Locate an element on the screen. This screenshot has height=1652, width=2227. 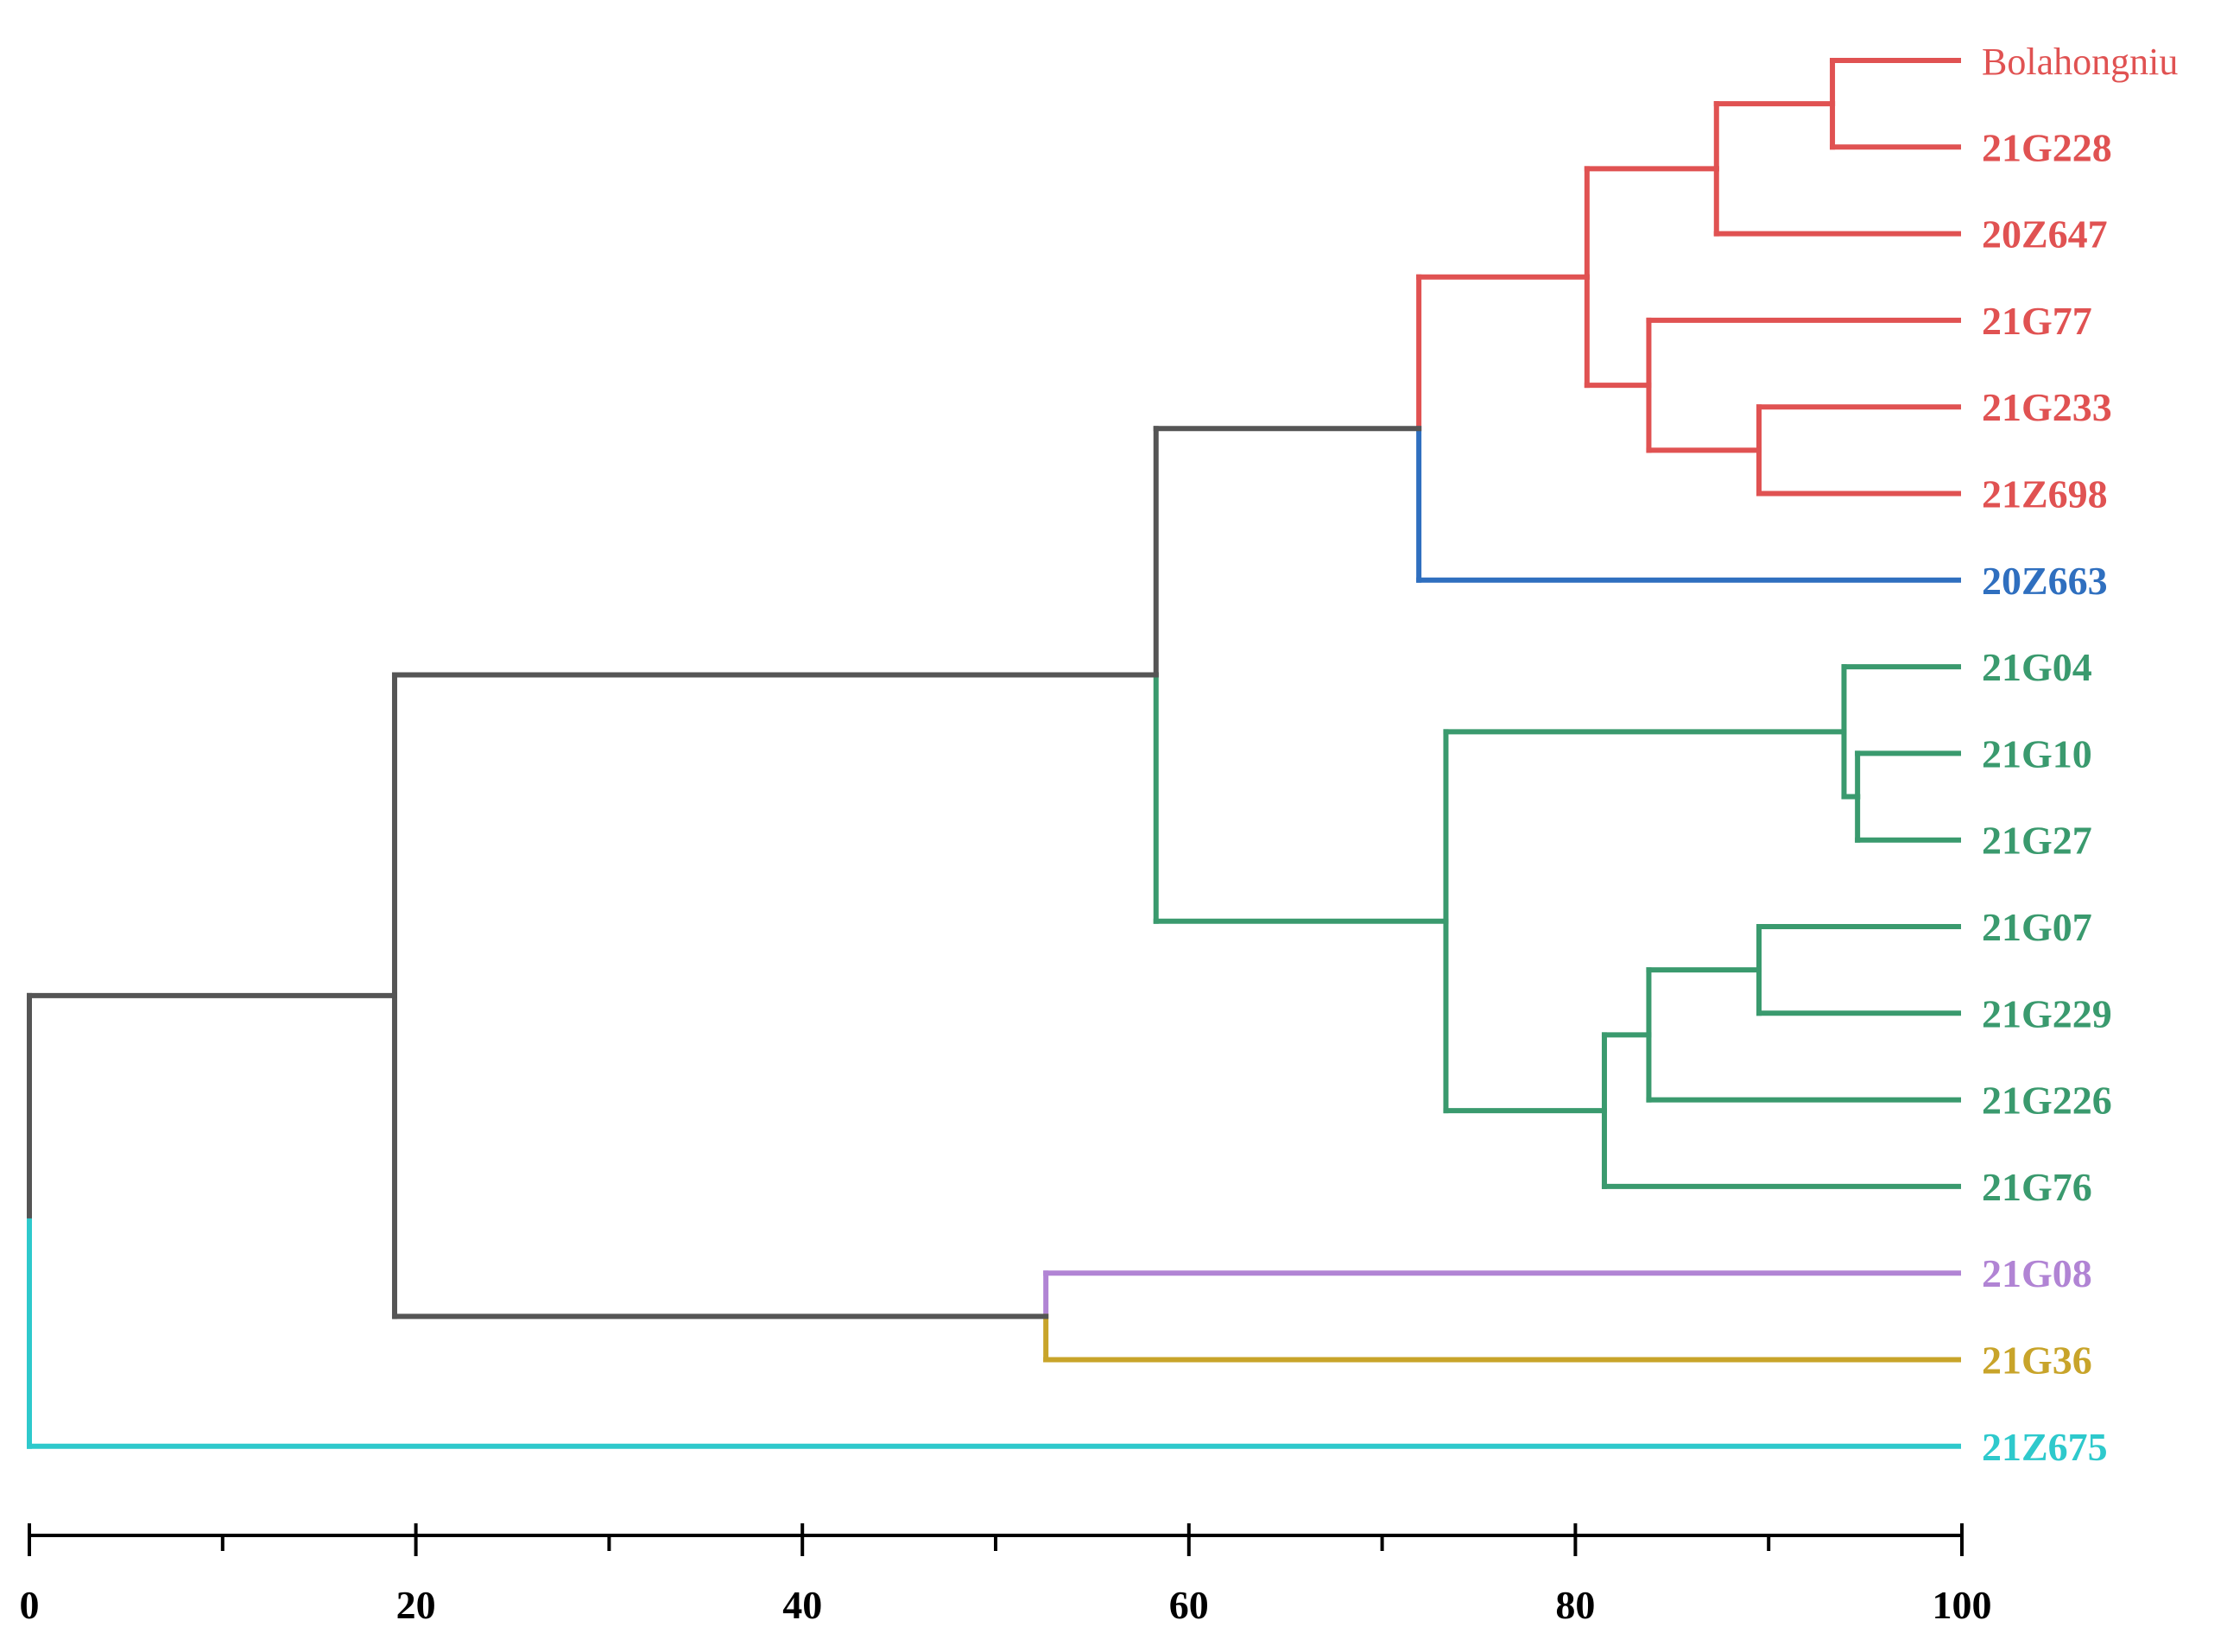
leaf-label-21z698: 21Z698 is located at coordinates (2045, 494).